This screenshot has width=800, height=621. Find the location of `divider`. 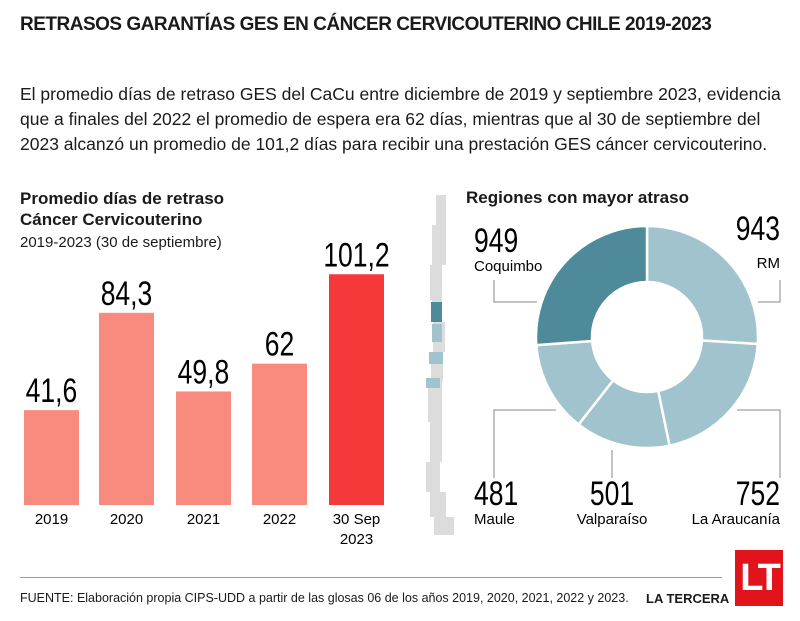

divider is located at coordinates (371, 577).